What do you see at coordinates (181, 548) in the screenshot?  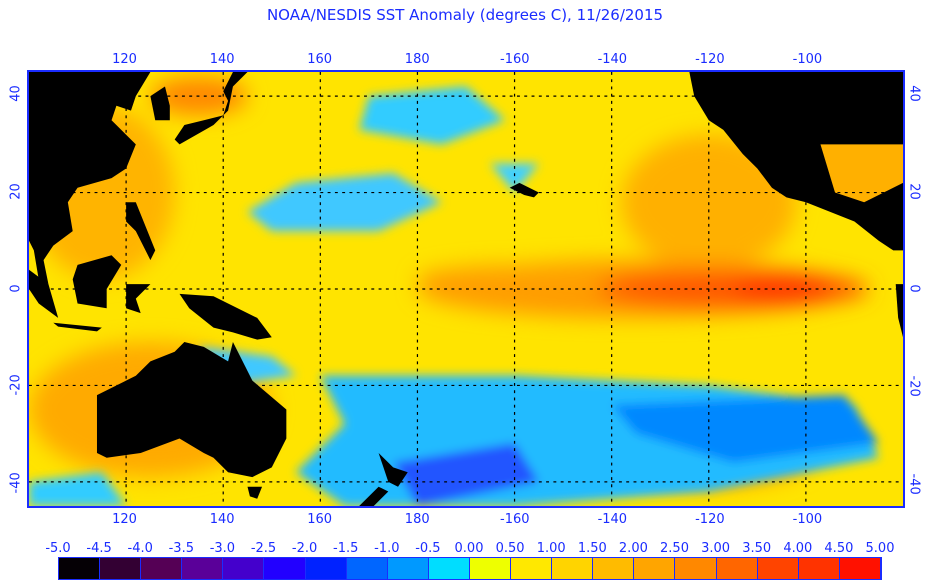 I see `colorbar-label: -3.5` at bounding box center [181, 548].